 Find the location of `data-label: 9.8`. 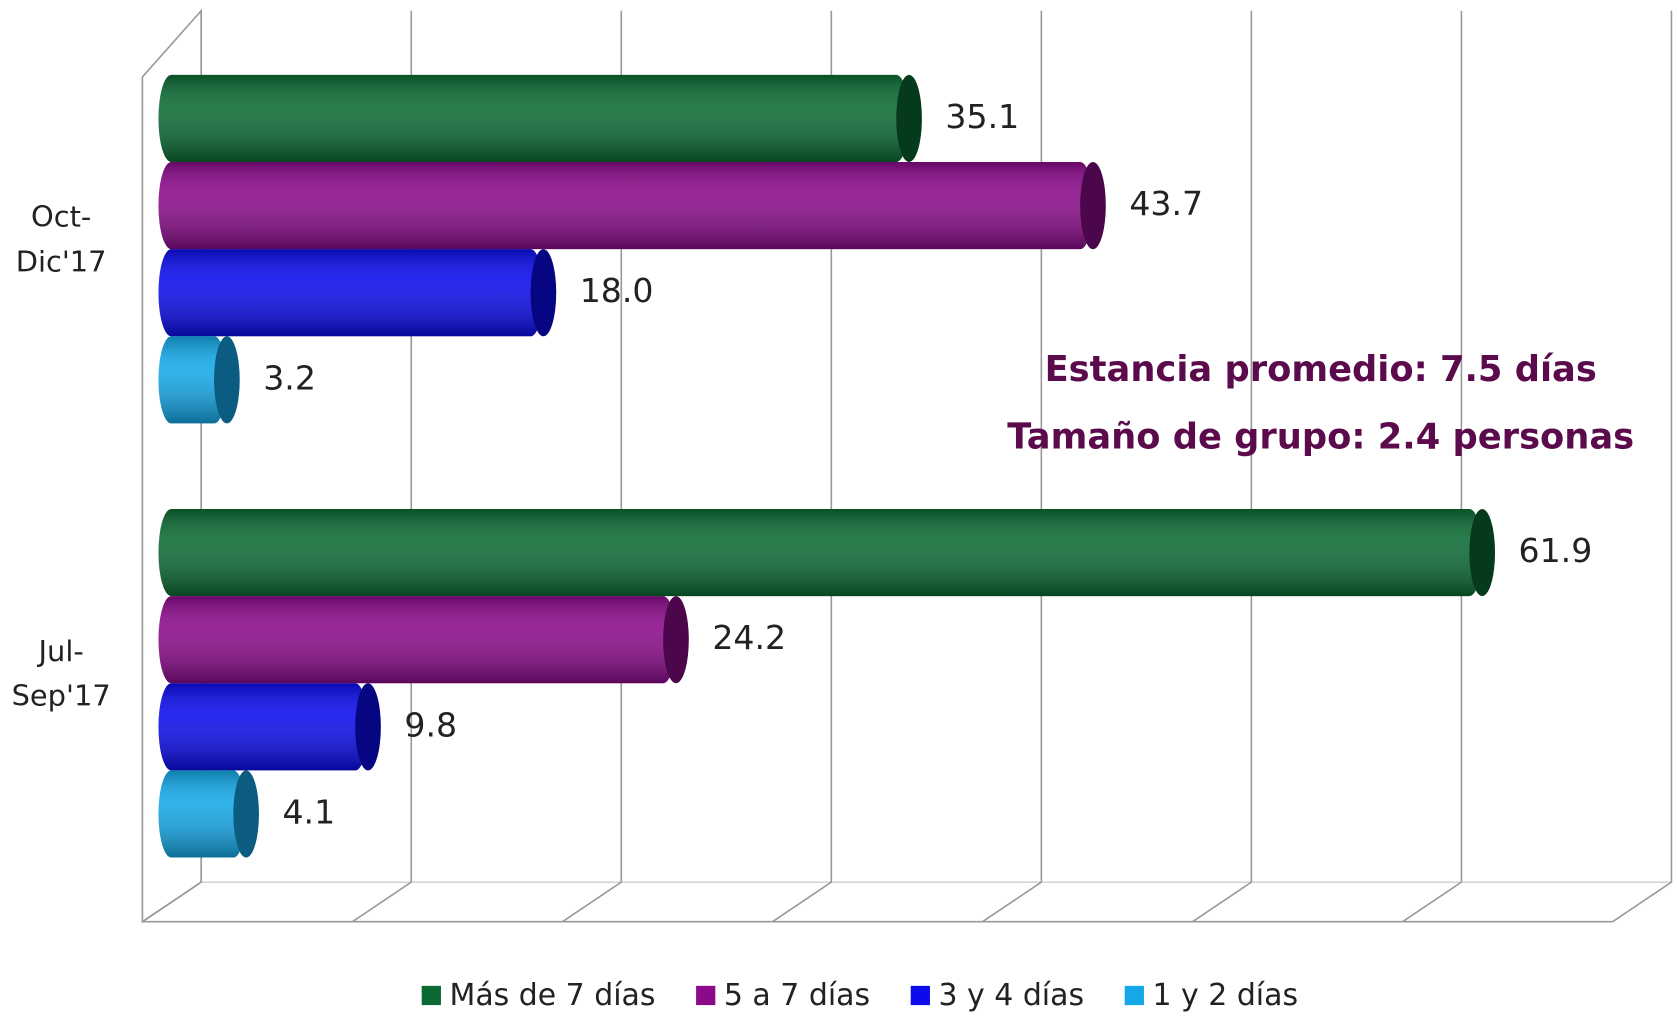

data-label: 9.8 is located at coordinates (430, 724).